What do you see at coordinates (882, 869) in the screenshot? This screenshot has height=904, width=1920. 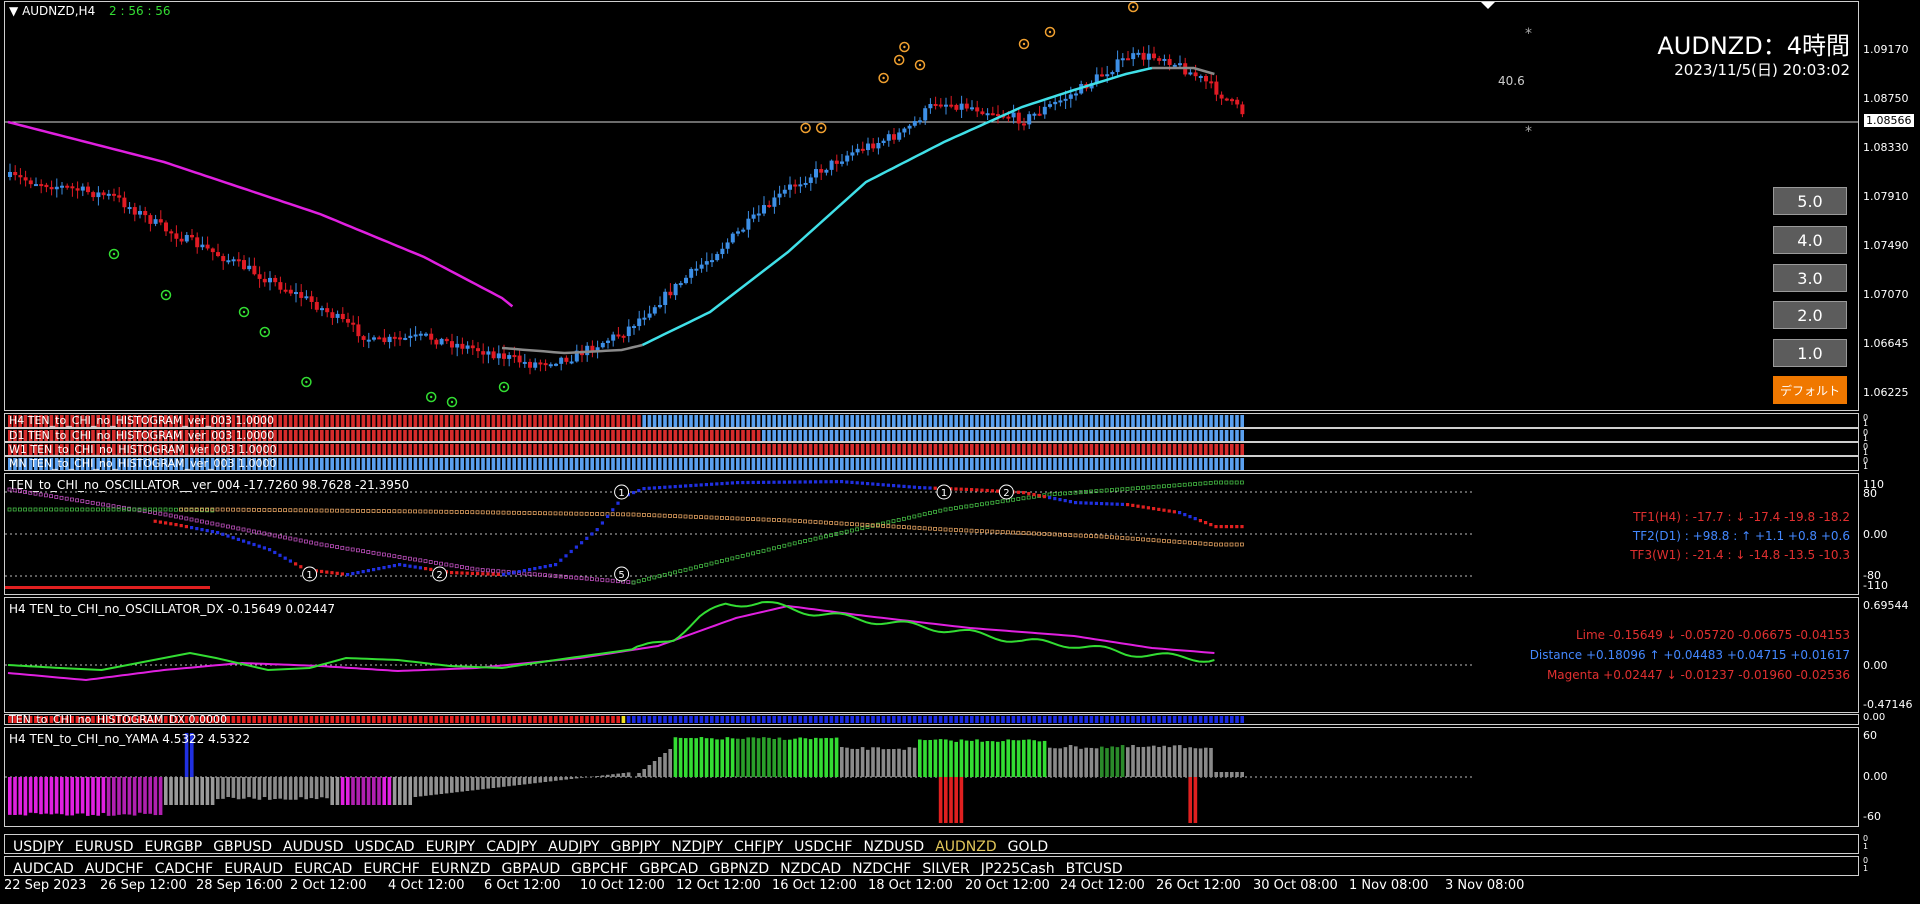 I see `symbol-button-nzdchf: NZDCHF` at bounding box center [882, 869].